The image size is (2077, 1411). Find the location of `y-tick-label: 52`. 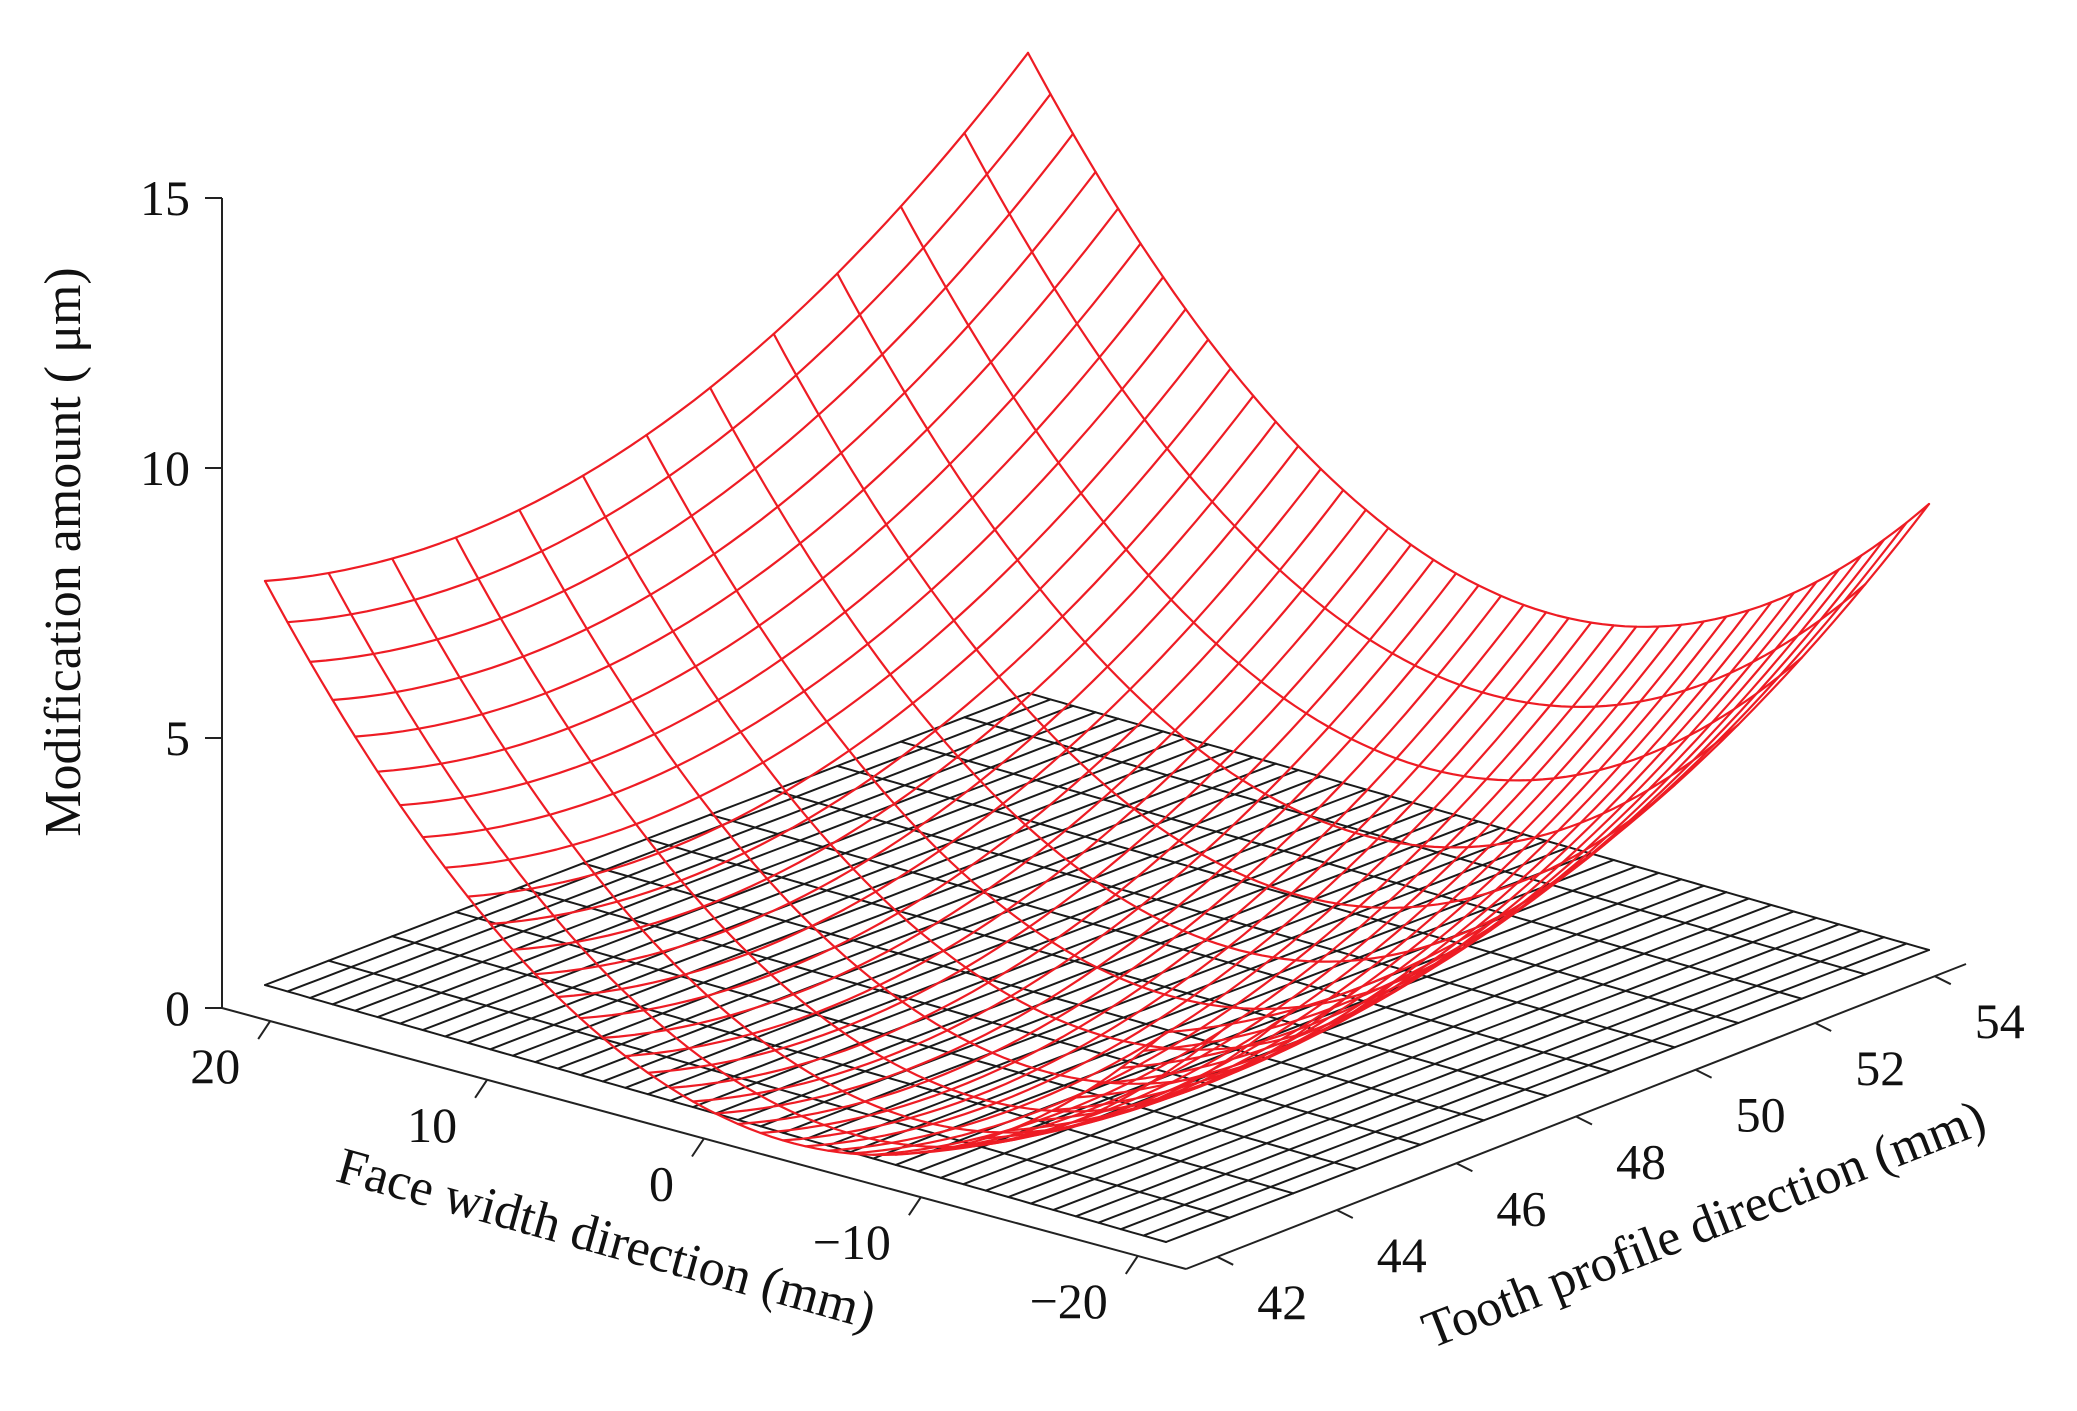

y-tick-label: 52 is located at coordinates (1880, 1068).